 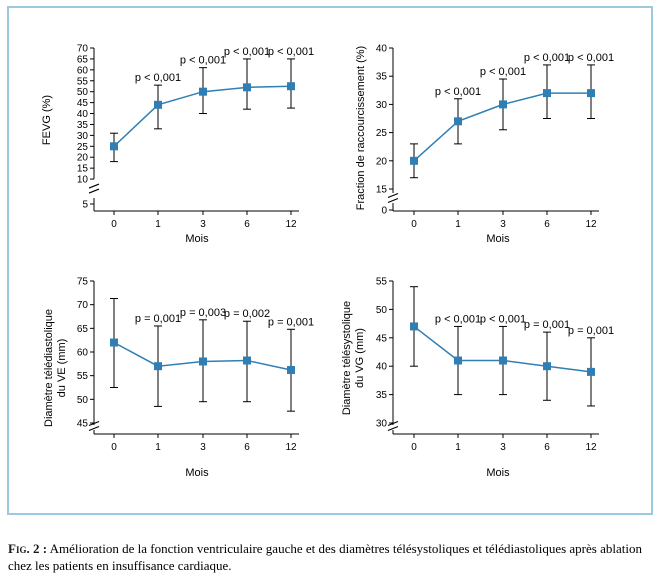 What do you see at coordinates (83, 180) in the screenshot?
I see `y-tick-label: 10` at bounding box center [83, 180].